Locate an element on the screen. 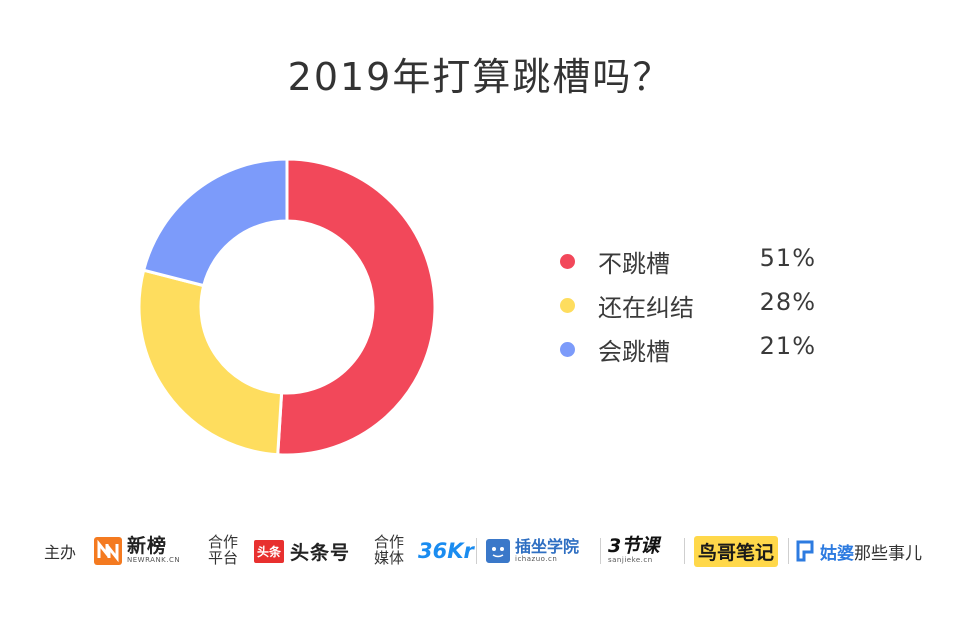  newrank-logo: 新榜 NEWRANK.CN is located at coordinates (137, 551).